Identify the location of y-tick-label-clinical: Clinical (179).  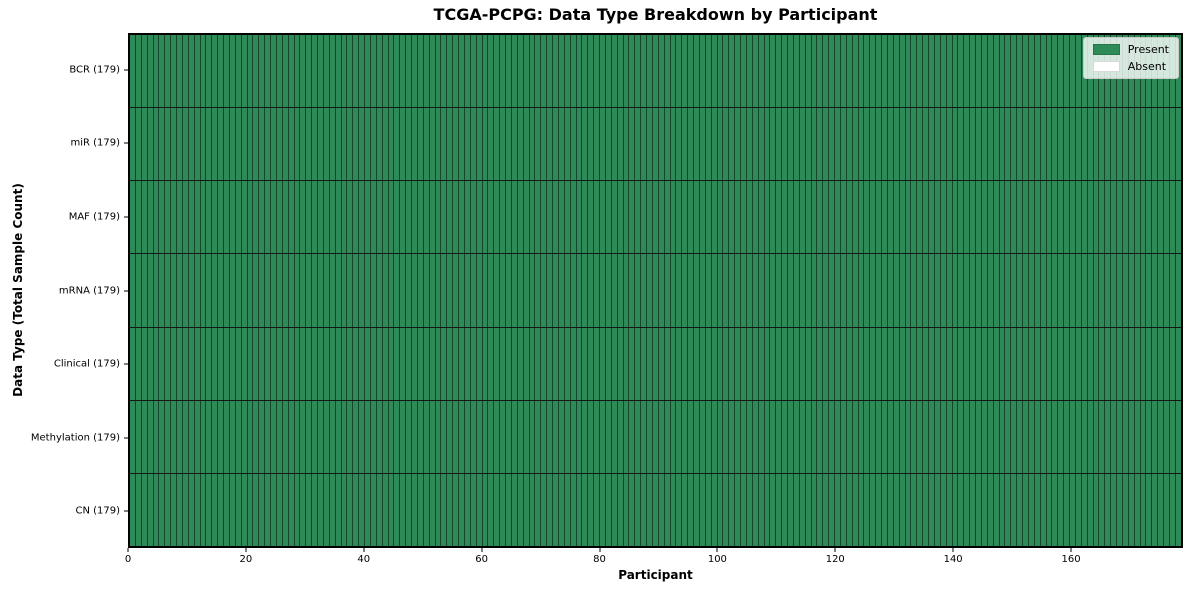
(86, 364).